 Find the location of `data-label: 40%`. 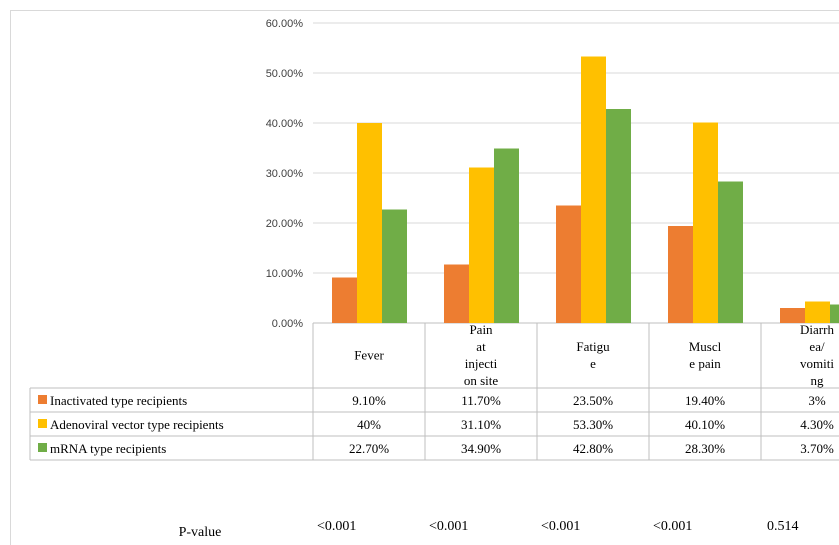

data-label: 40% is located at coordinates (369, 424).